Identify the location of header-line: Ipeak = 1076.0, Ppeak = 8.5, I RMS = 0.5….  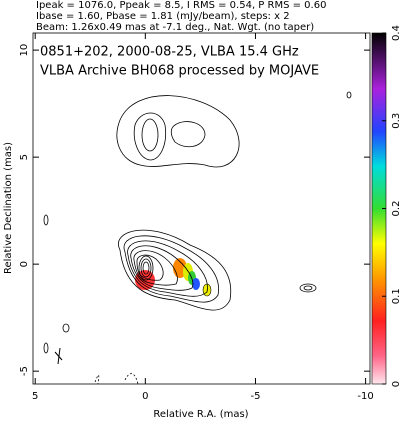
(181, 5).